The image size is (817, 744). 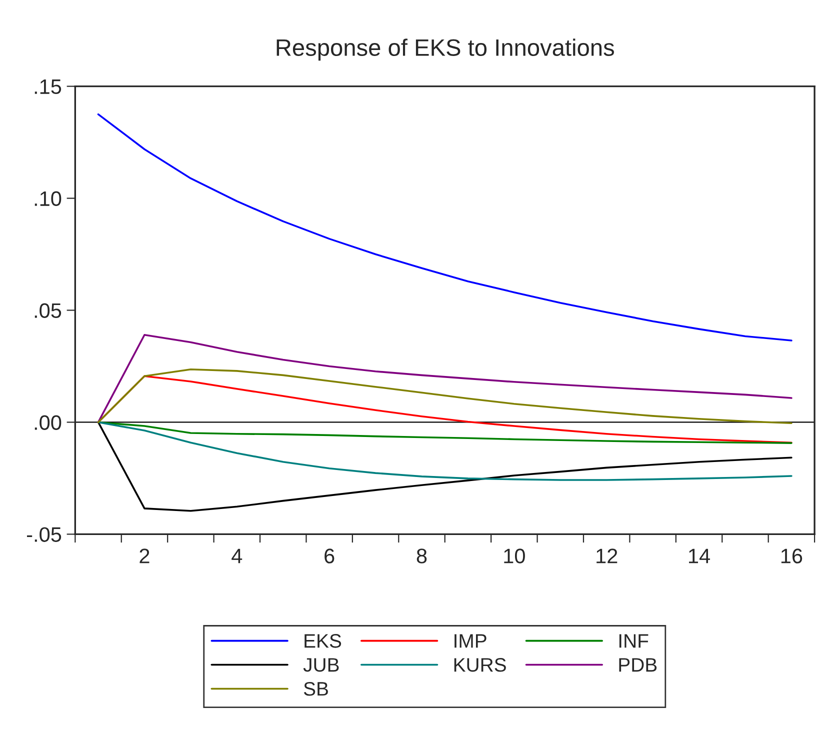 I want to click on x-tick-label: 12, so click(x=607, y=556).